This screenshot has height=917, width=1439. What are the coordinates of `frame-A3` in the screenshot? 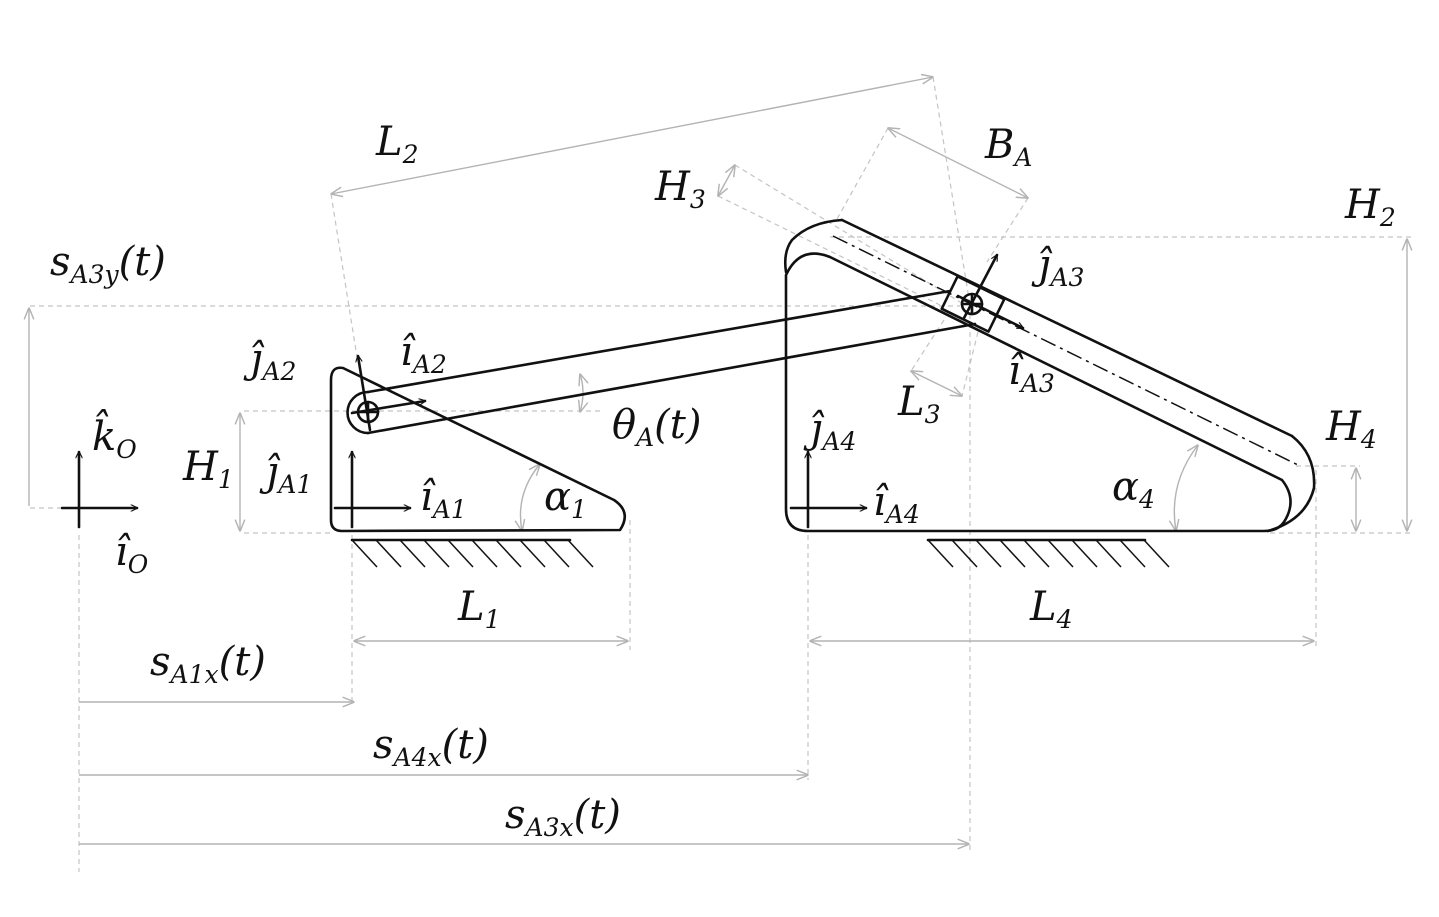 It's located at (989, 292).